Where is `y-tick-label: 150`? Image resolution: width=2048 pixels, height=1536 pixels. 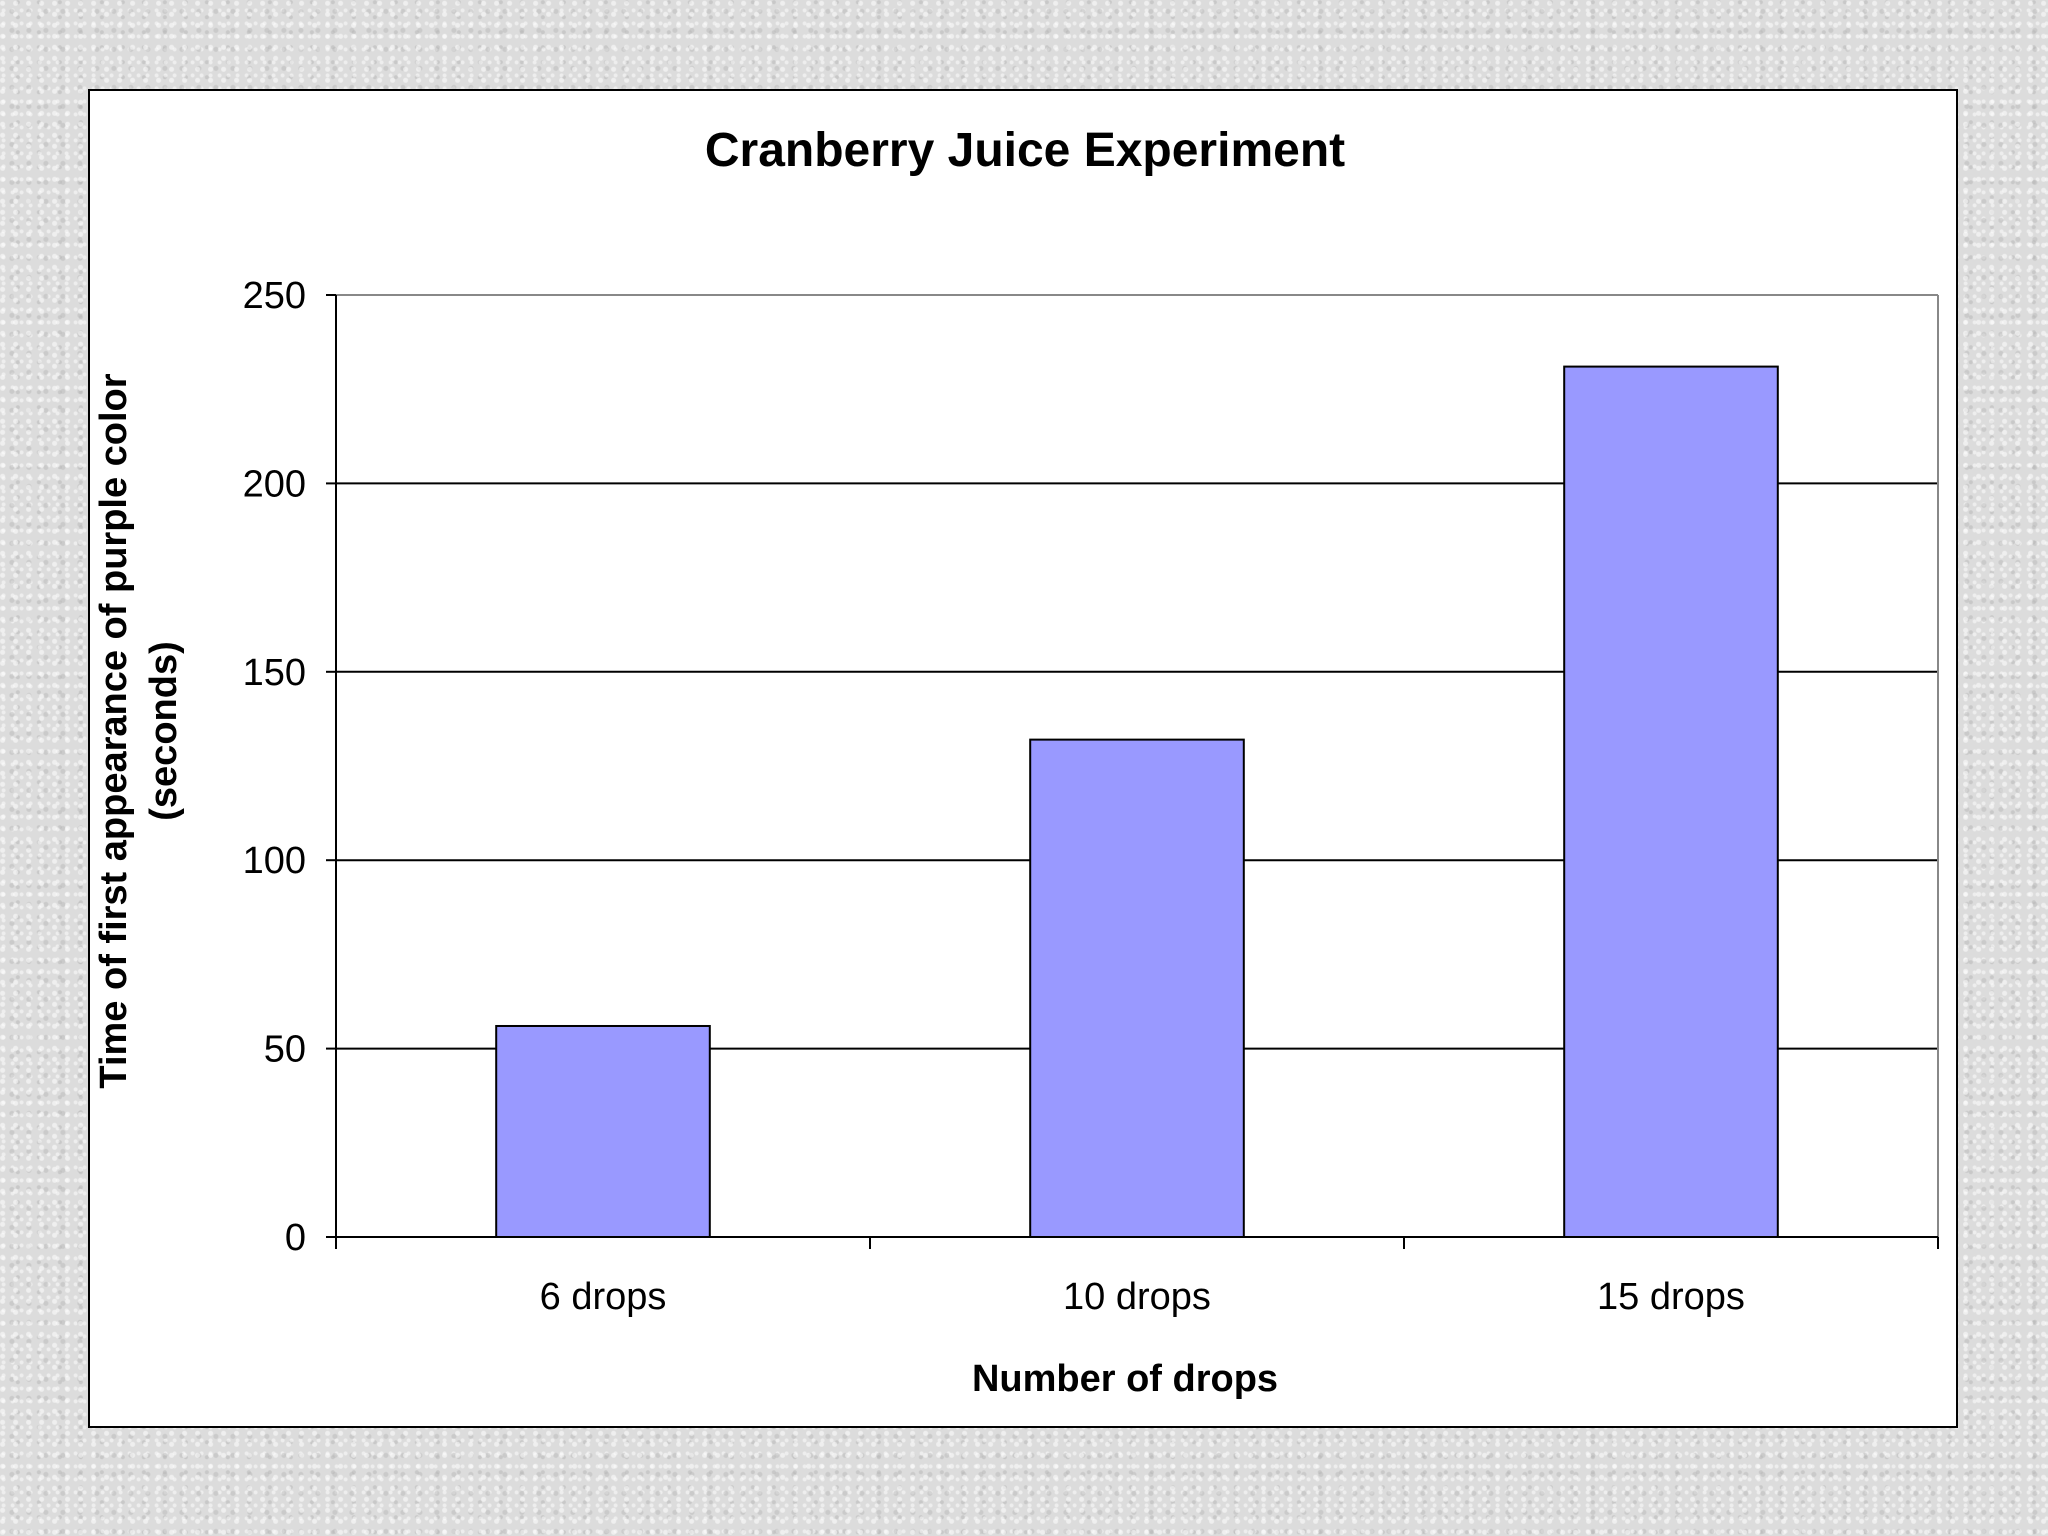
y-tick-label: 150 is located at coordinates (274, 673).